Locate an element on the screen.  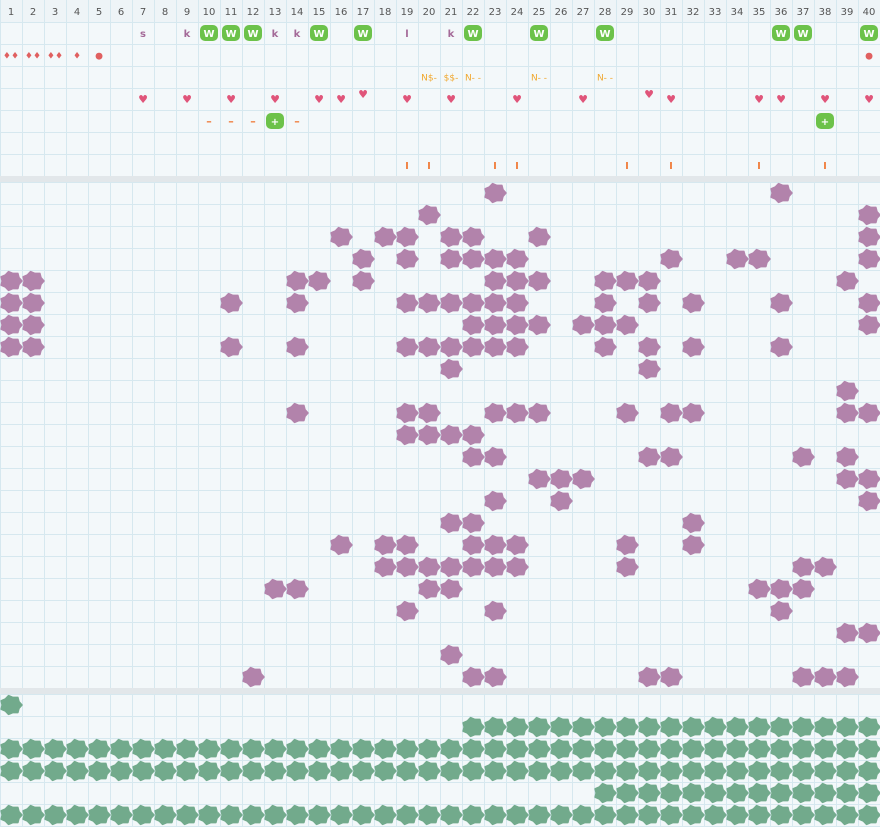
plus: + is located at coordinates (825, 122).